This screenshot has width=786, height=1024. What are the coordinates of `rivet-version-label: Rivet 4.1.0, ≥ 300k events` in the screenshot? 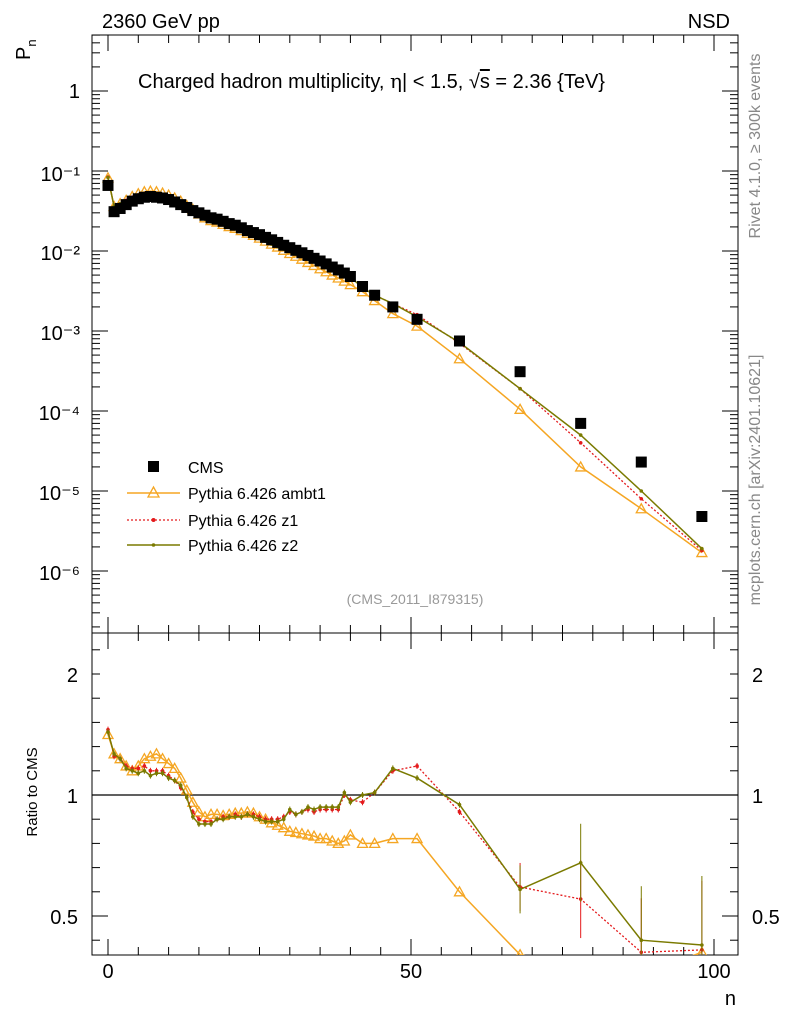 It's located at (755, 146).